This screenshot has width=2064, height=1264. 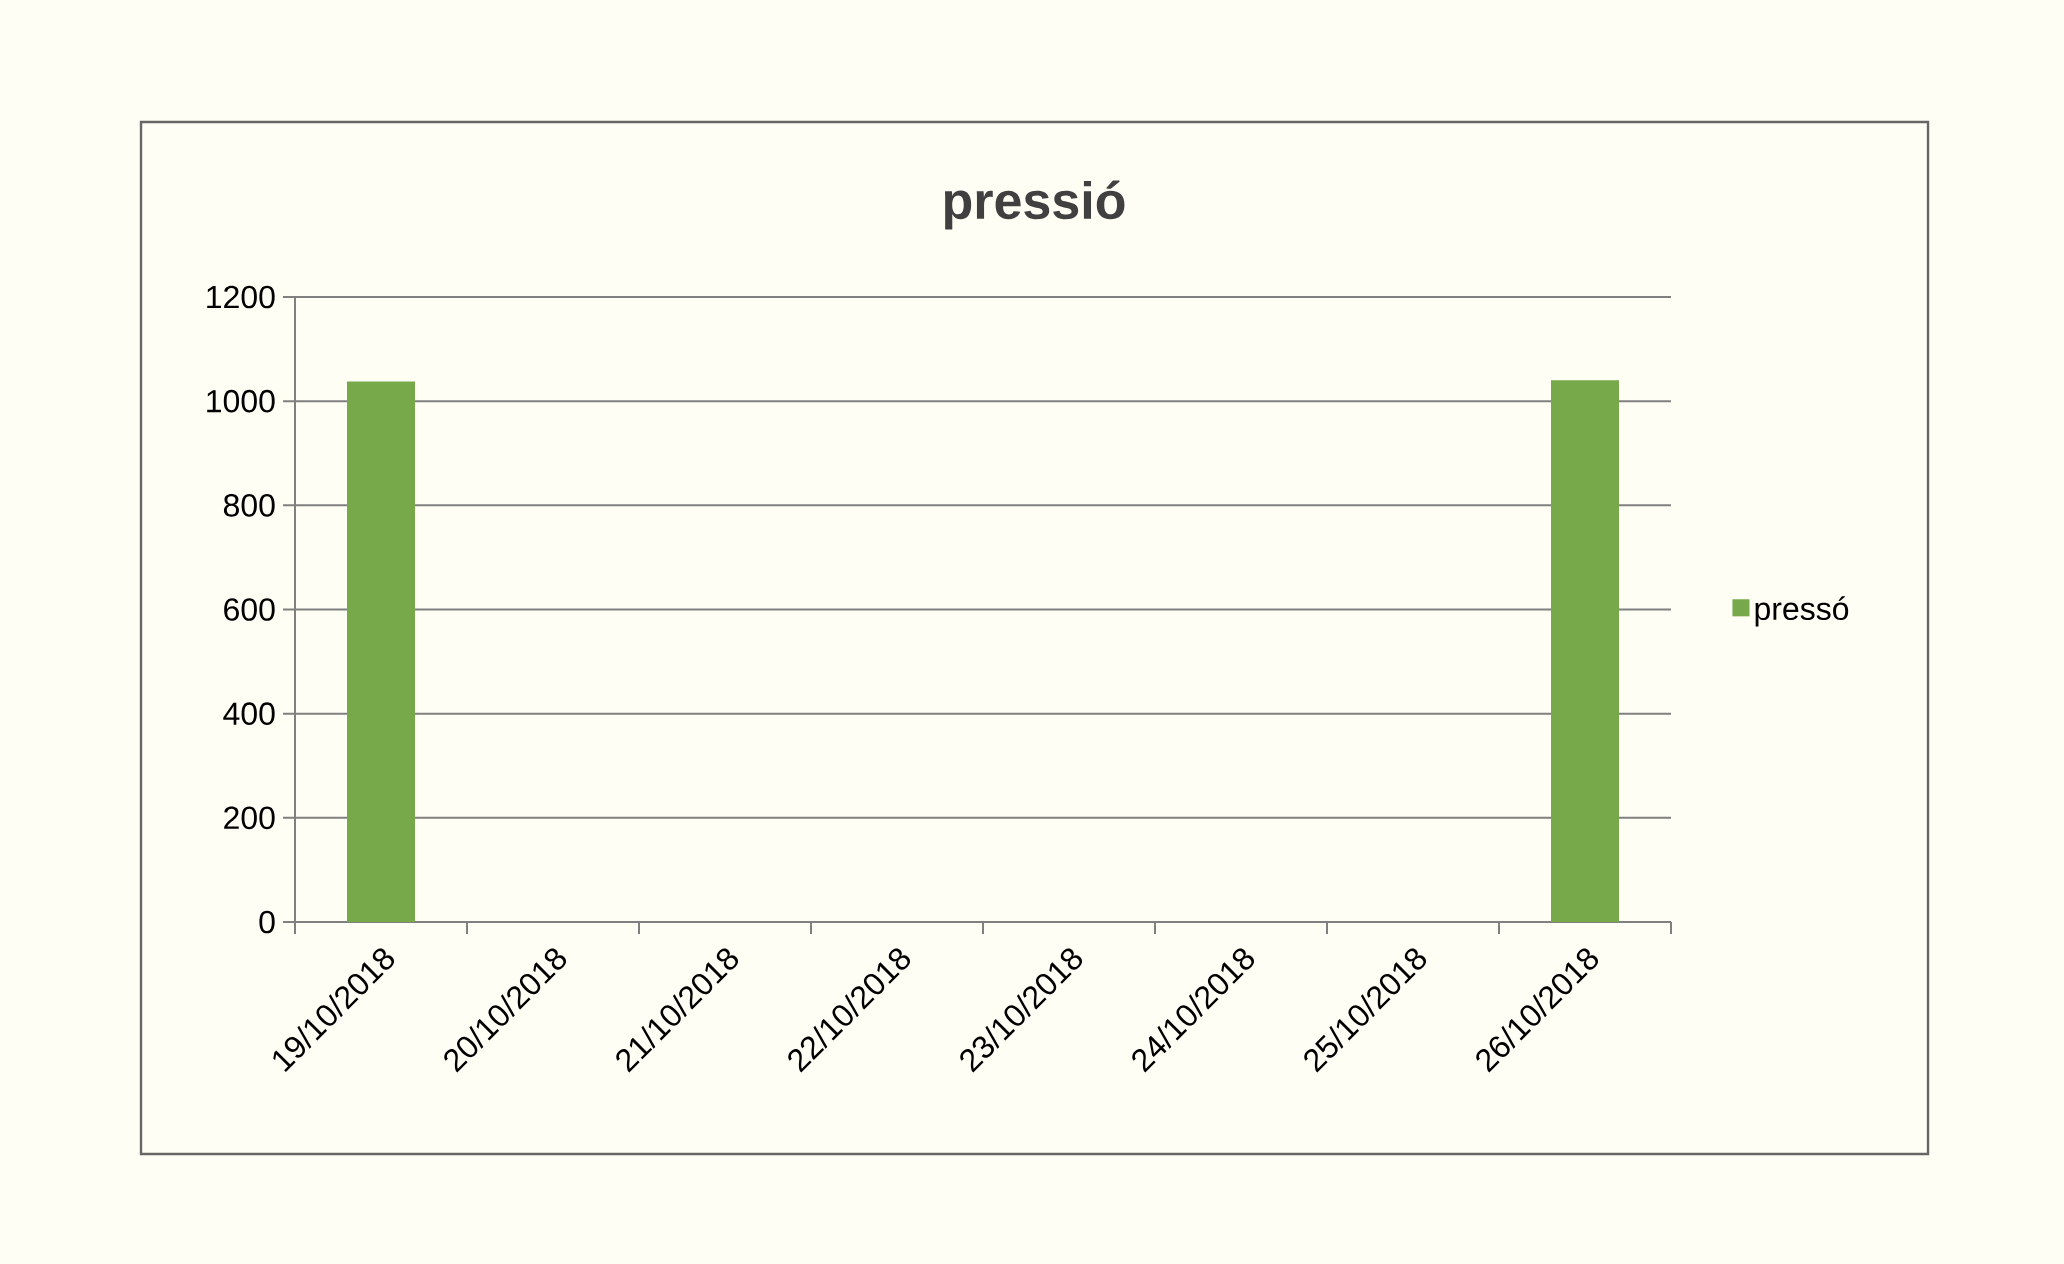 What do you see at coordinates (1034, 205) in the screenshot?
I see `chart-title: pressió` at bounding box center [1034, 205].